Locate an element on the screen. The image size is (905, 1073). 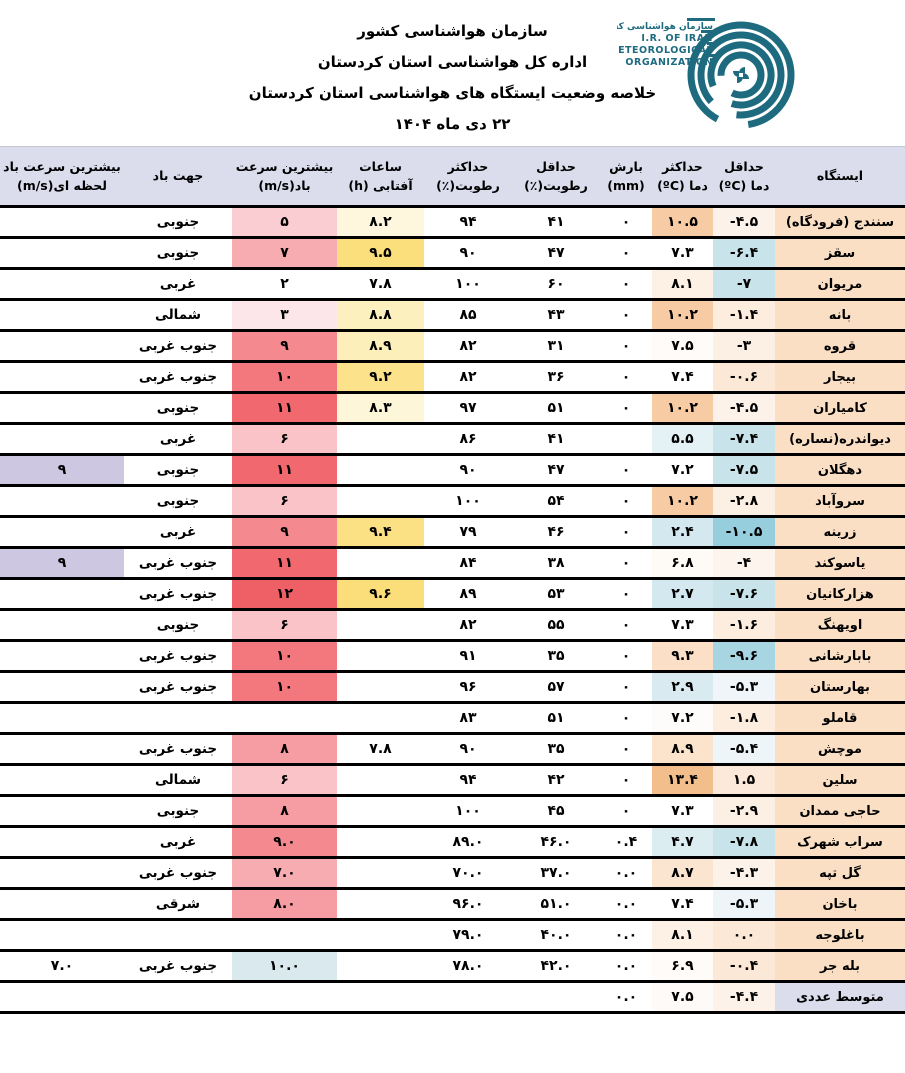
table-row: باغلوجه ۰.۰ ۸.۱ ۰.۰ ۴۰.۰ ۷۹.۰ is located at coordinates (452, 935).